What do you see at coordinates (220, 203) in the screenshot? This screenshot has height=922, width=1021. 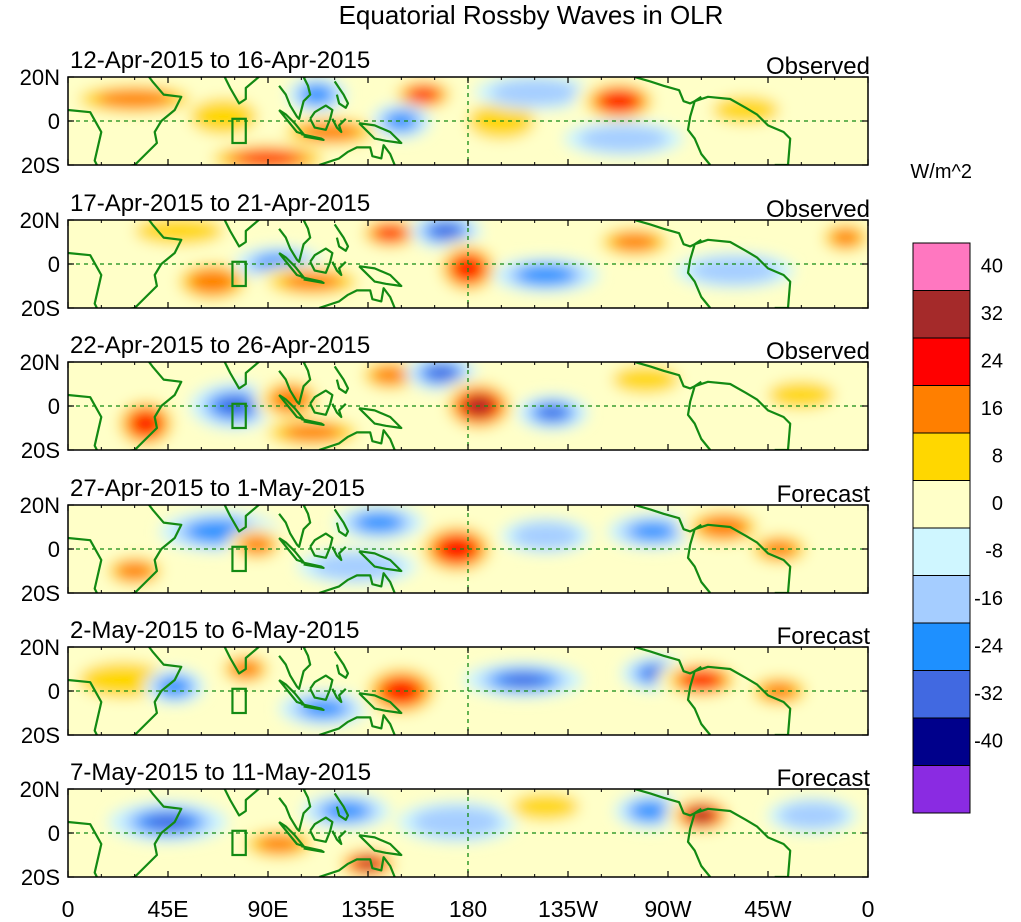 I see `panel-date-range: 17-Apr-2015 to 21-Apr-2015` at bounding box center [220, 203].